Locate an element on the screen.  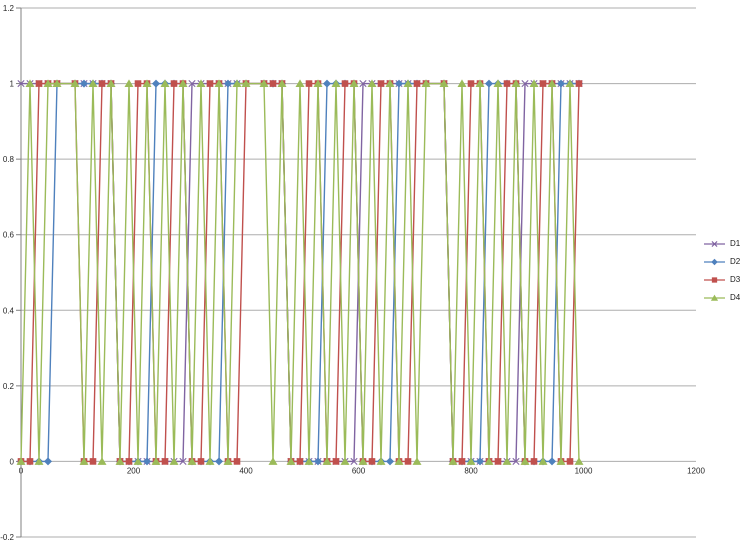
x-axis-tick-label: 400 is located at coordinates (246, 470).